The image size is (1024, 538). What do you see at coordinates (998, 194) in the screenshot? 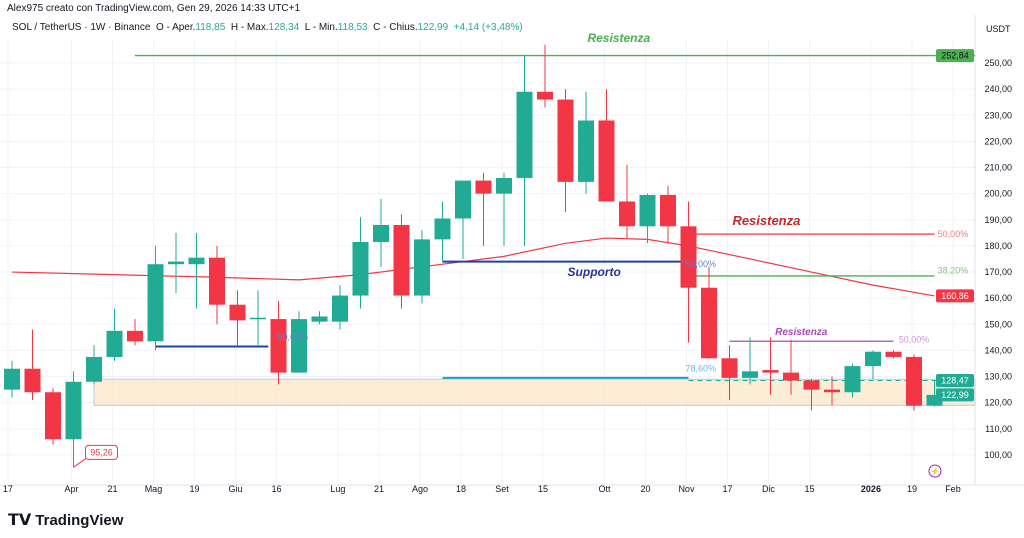
I see `price-tick: 200,00` at bounding box center [998, 194].